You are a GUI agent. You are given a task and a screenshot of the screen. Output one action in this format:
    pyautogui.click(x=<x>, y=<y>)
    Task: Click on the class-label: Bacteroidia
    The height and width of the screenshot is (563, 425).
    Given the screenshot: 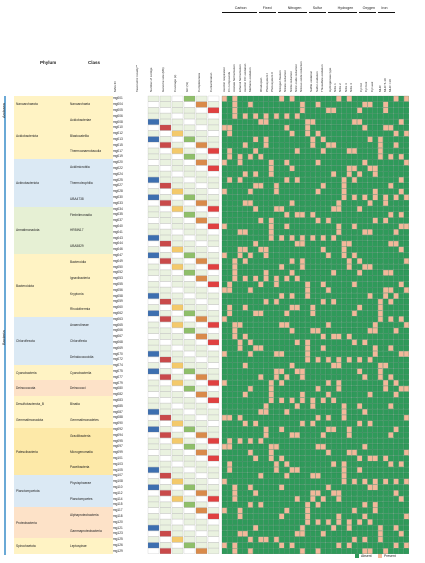 What is the action you would take?
    pyautogui.click(x=78, y=261)
    